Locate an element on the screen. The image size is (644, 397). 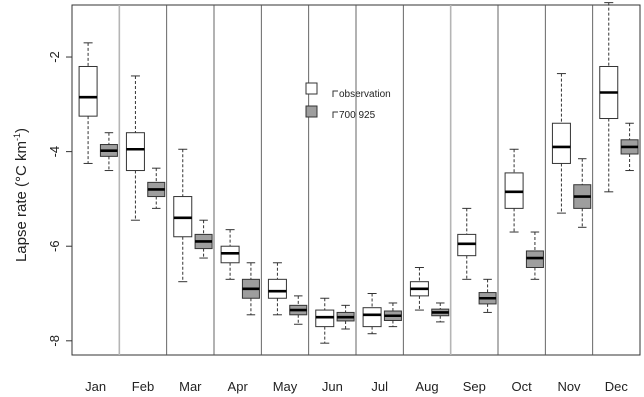
x-tick-label-feb: Feb is located at coordinates (143, 386).